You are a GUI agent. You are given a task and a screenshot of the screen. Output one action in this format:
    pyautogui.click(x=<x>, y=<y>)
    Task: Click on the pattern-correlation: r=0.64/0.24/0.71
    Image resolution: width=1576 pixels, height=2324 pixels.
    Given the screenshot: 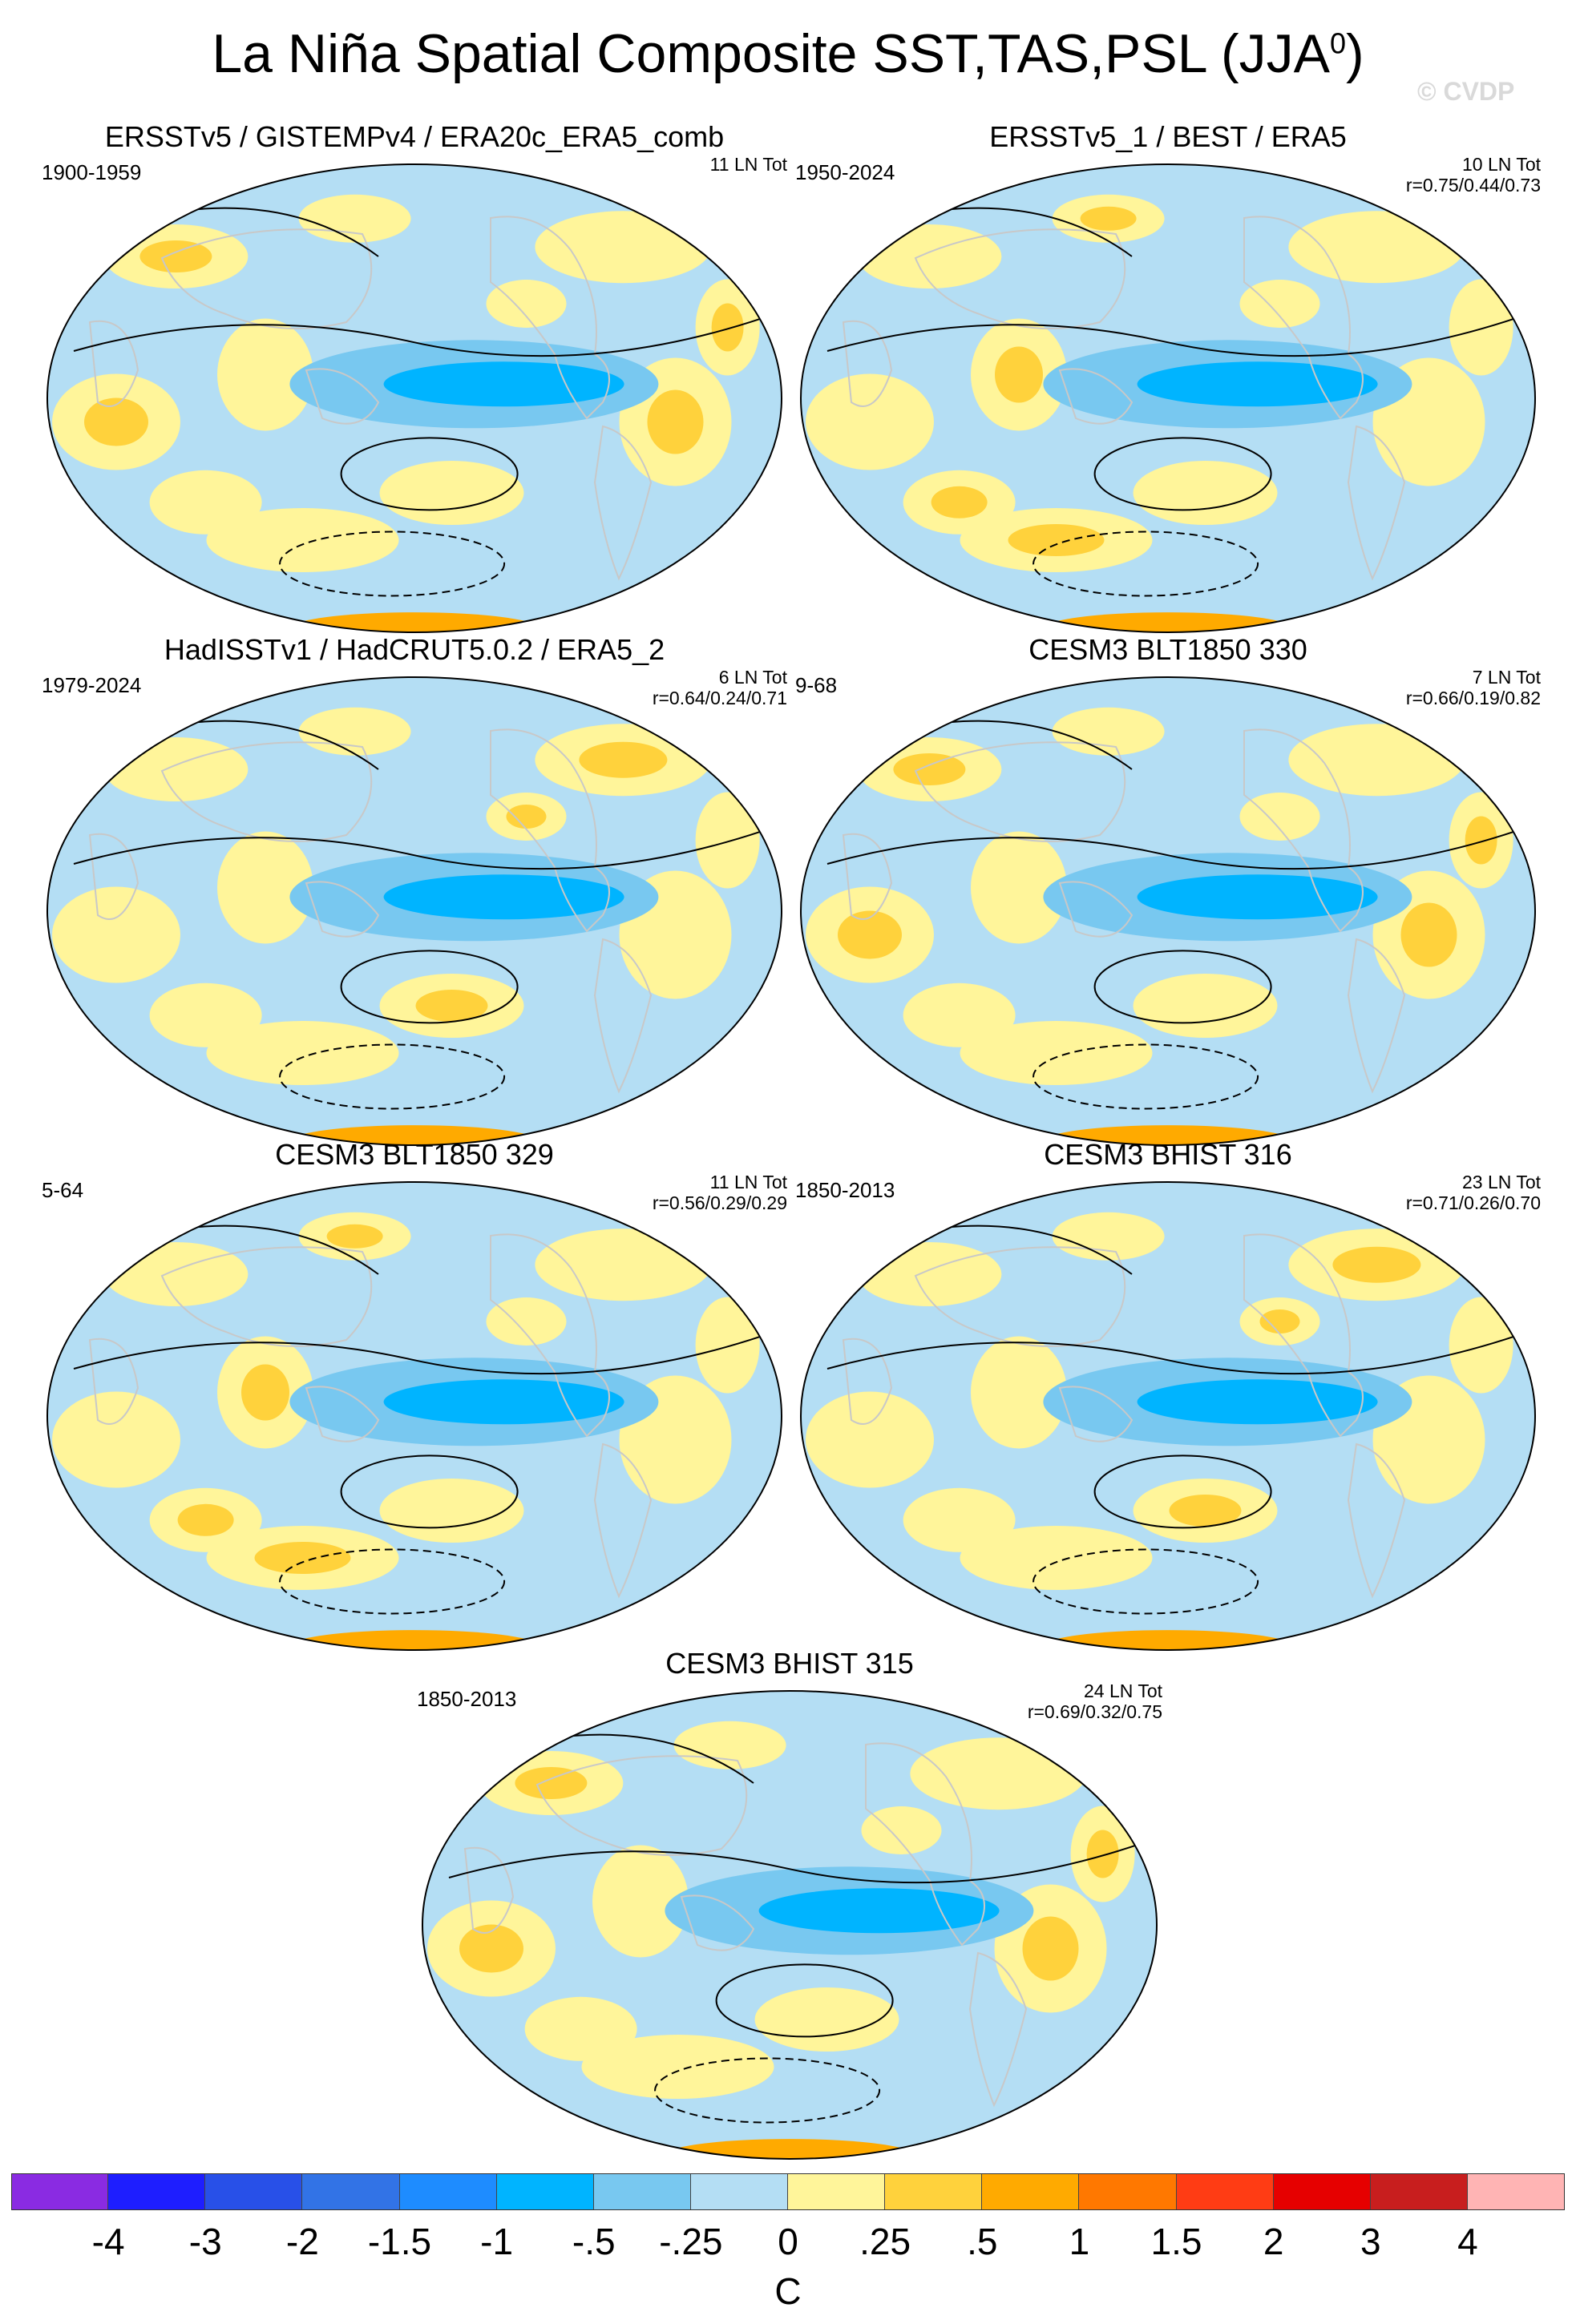 What is the action you would take?
    pyautogui.click(x=719, y=698)
    